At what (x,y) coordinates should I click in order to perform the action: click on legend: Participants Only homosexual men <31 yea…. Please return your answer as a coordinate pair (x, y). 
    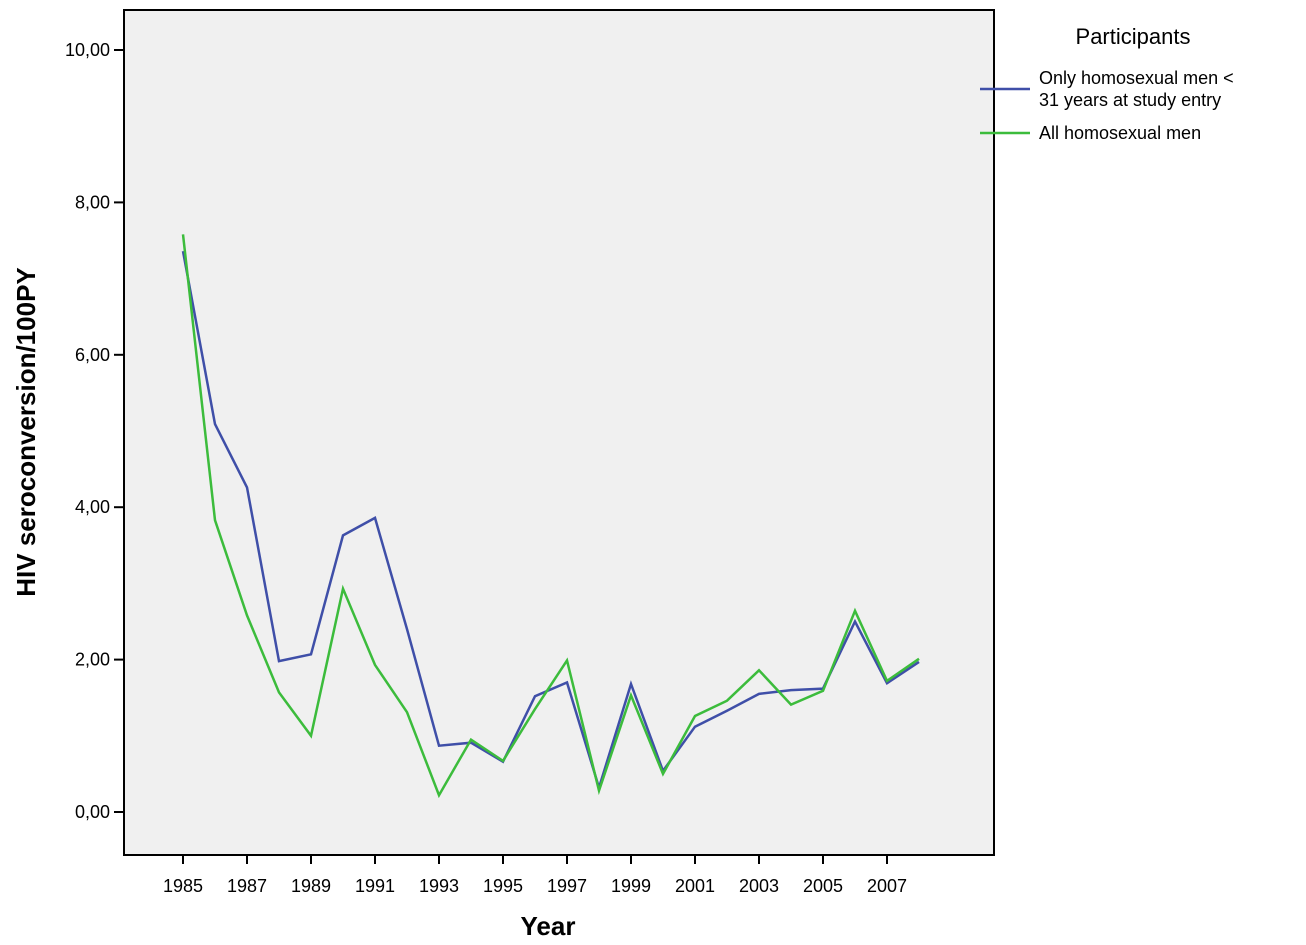
    Looking at the image, I should click on (1107, 83).